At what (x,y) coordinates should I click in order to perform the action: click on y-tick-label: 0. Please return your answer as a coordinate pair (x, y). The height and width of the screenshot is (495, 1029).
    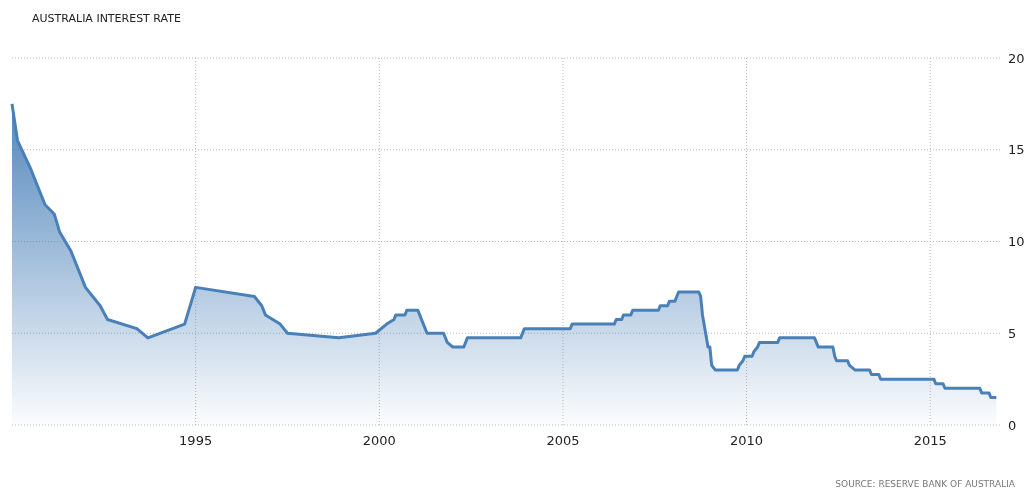
    Looking at the image, I should click on (1012, 425).